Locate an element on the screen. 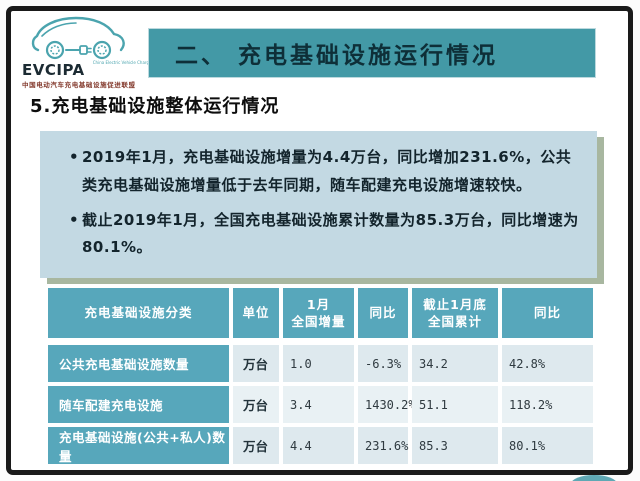  row-yoy-1: -6.3% is located at coordinates (383, 363).